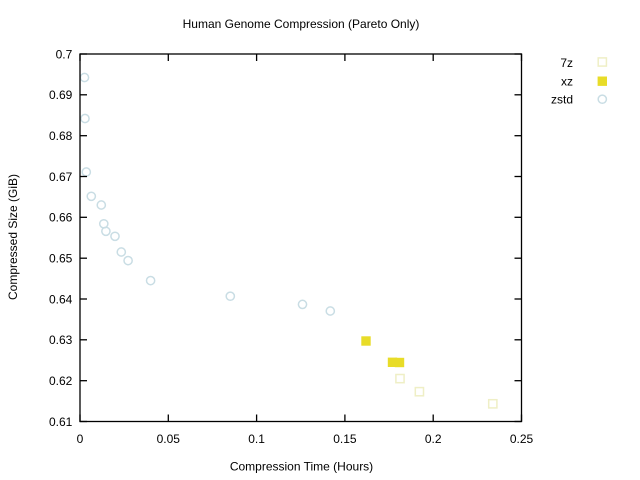 The height and width of the screenshot is (480, 640). What do you see at coordinates (61, 299) in the screenshot?
I see `svg-text: 0.64` at bounding box center [61, 299].